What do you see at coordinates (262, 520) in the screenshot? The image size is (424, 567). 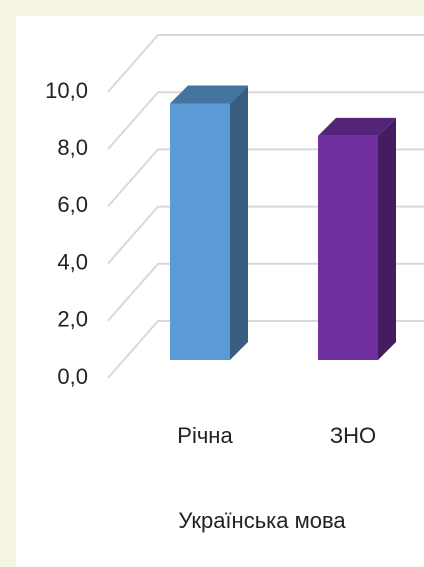 I see `x-axis-label: Українська мова` at bounding box center [262, 520].